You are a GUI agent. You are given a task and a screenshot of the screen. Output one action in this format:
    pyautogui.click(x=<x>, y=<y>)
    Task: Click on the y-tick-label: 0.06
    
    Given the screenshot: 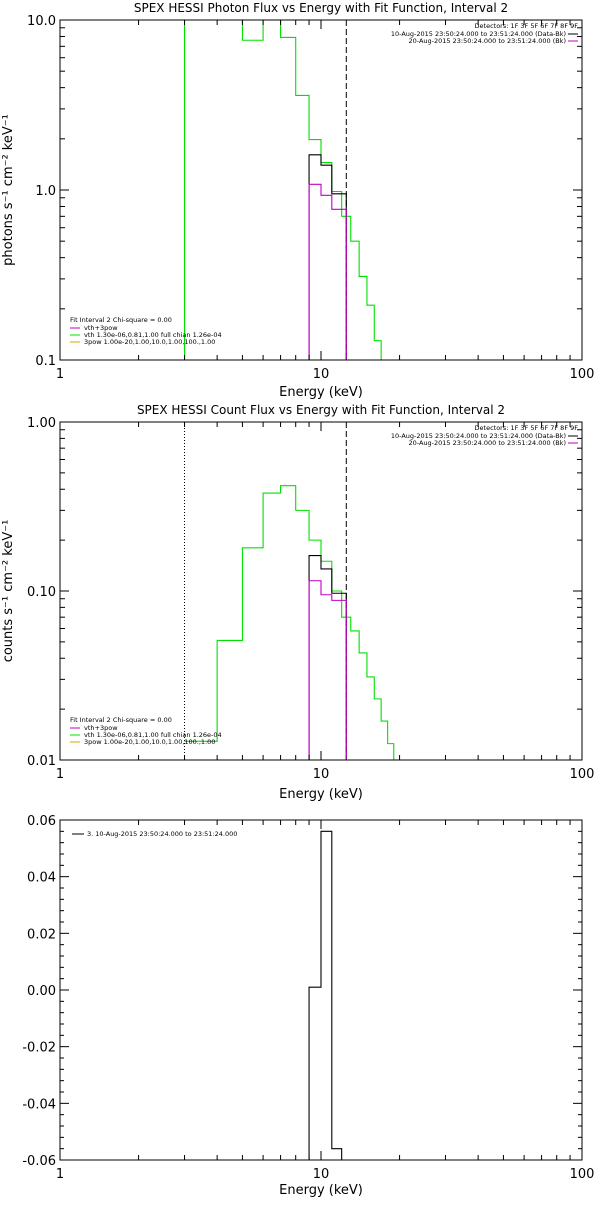 What is the action you would take?
    pyautogui.click(x=41, y=821)
    